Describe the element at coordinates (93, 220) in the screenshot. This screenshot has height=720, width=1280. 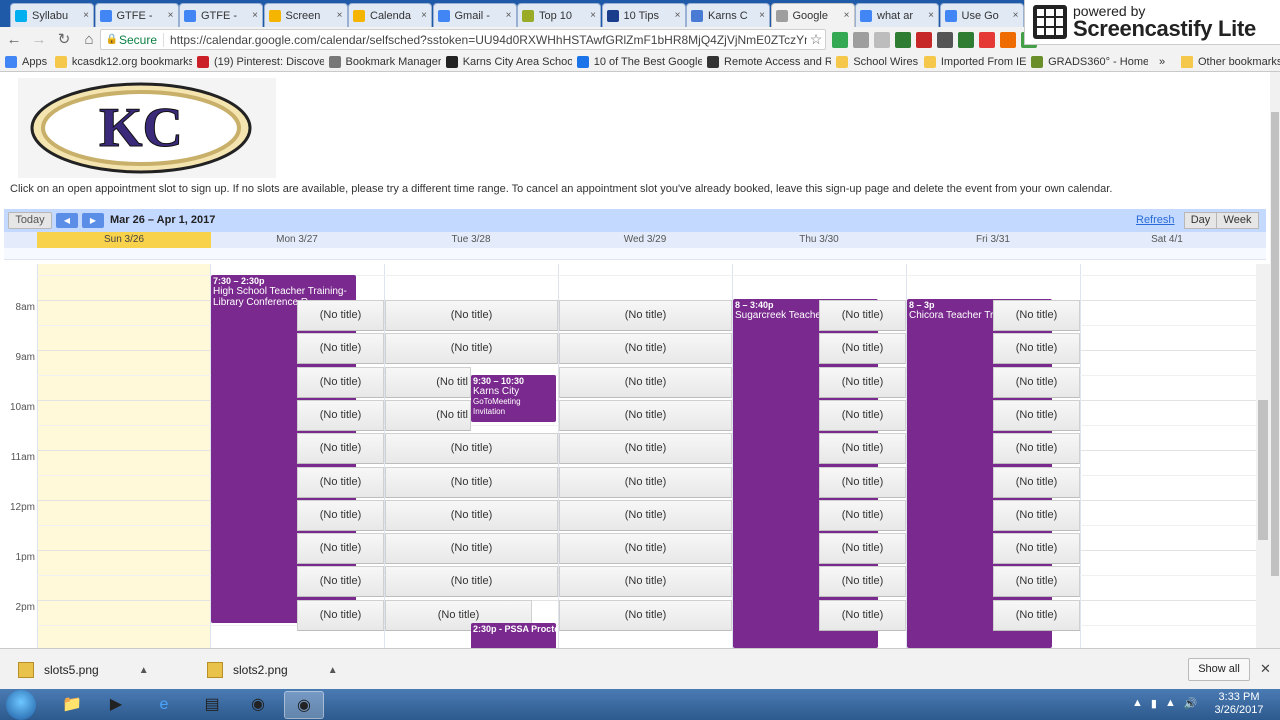
I see `next-week-icon: ▶` at that location.